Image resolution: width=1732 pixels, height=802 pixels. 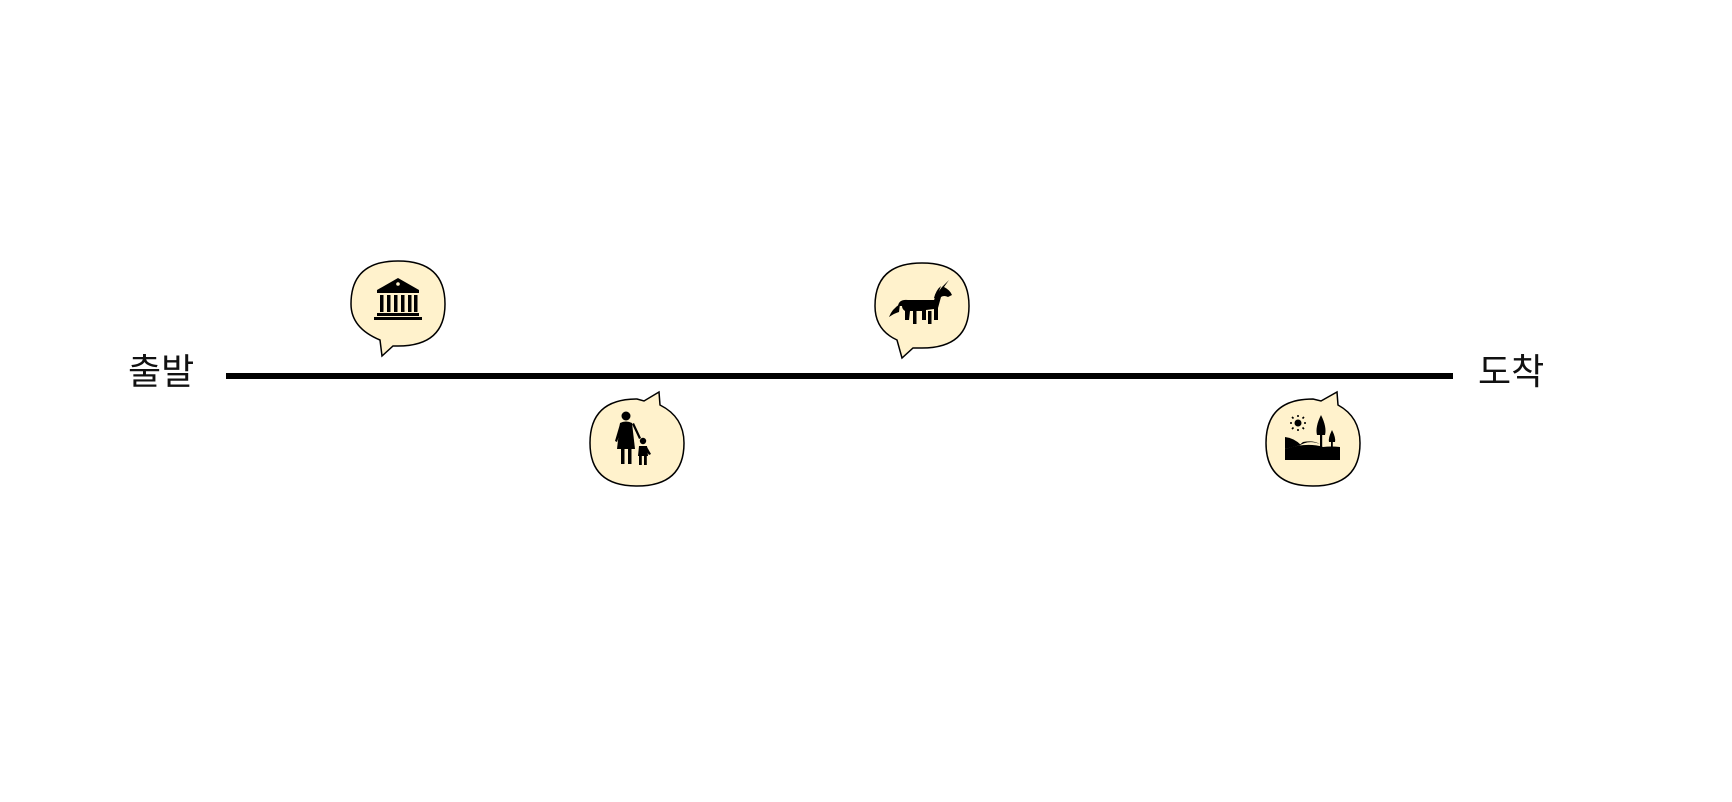 What do you see at coordinates (839, 376) in the screenshot?
I see `route-line` at bounding box center [839, 376].